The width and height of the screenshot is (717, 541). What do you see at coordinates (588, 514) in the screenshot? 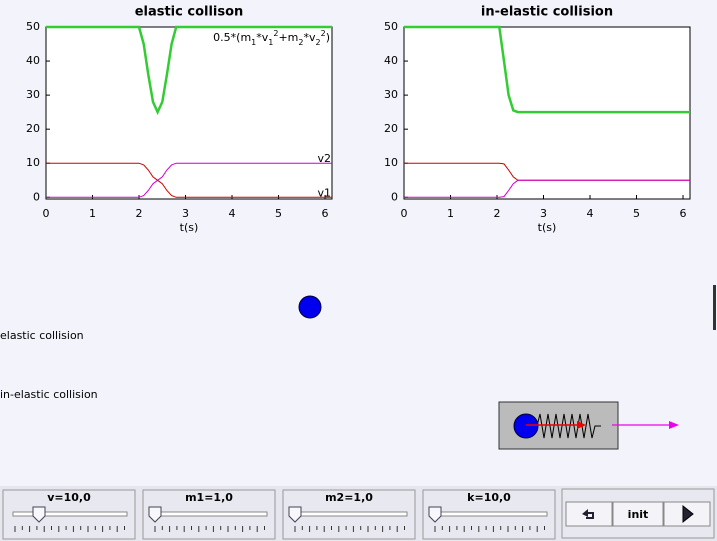
I see `reset-icon` at bounding box center [588, 514].